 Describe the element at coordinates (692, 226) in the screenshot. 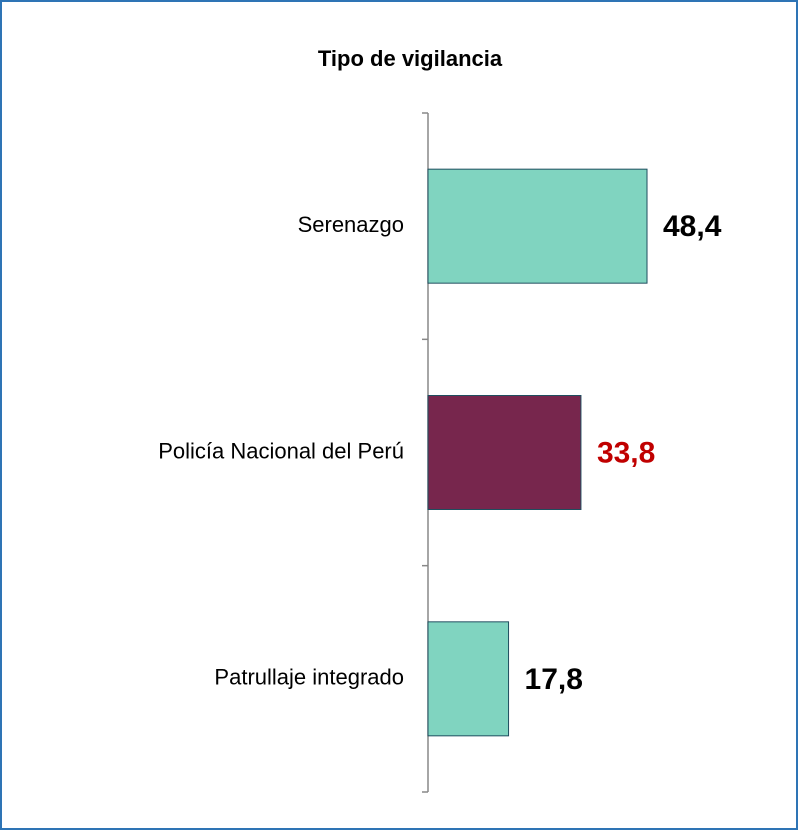

I see `value-label: 48,4` at that location.